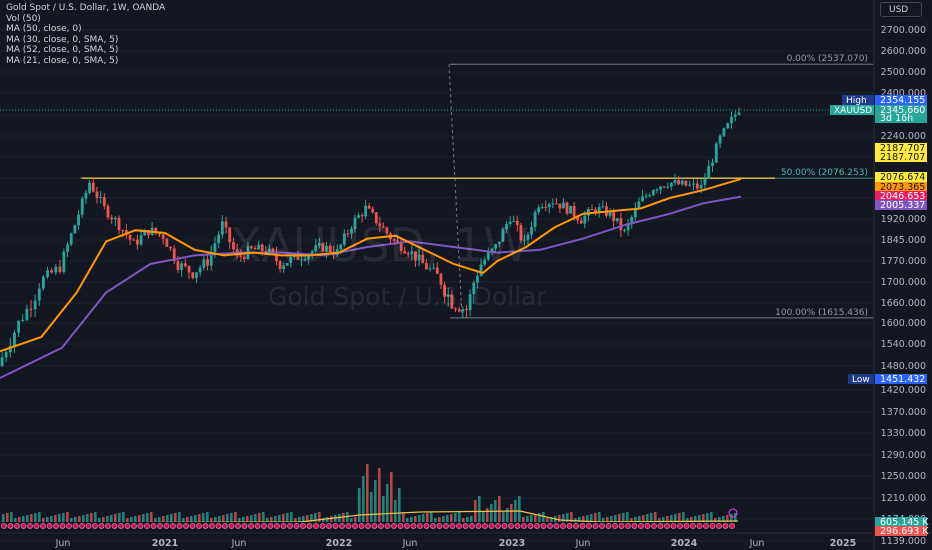  Describe the element at coordinates (583, 543) in the screenshot. I see `time-tick-label: Jun` at that location.